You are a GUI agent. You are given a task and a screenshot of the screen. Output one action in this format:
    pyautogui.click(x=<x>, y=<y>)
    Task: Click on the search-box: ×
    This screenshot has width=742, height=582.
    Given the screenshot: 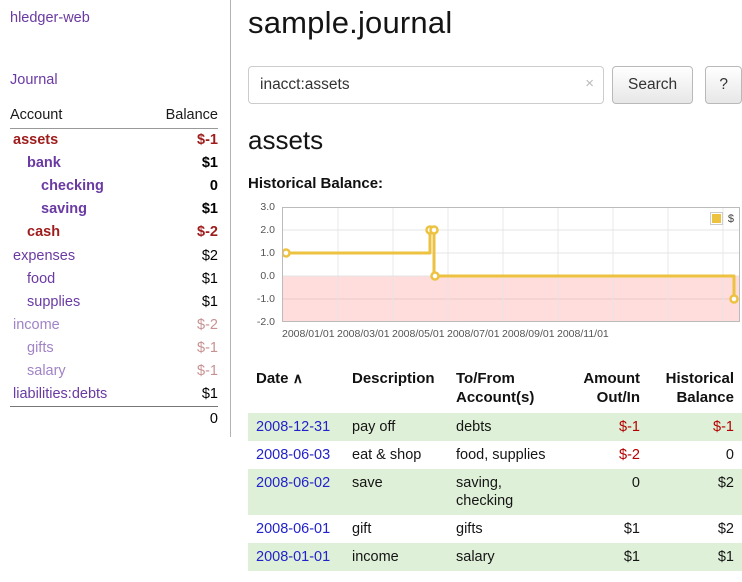 What is the action you would take?
    pyautogui.click(x=426, y=85)
    